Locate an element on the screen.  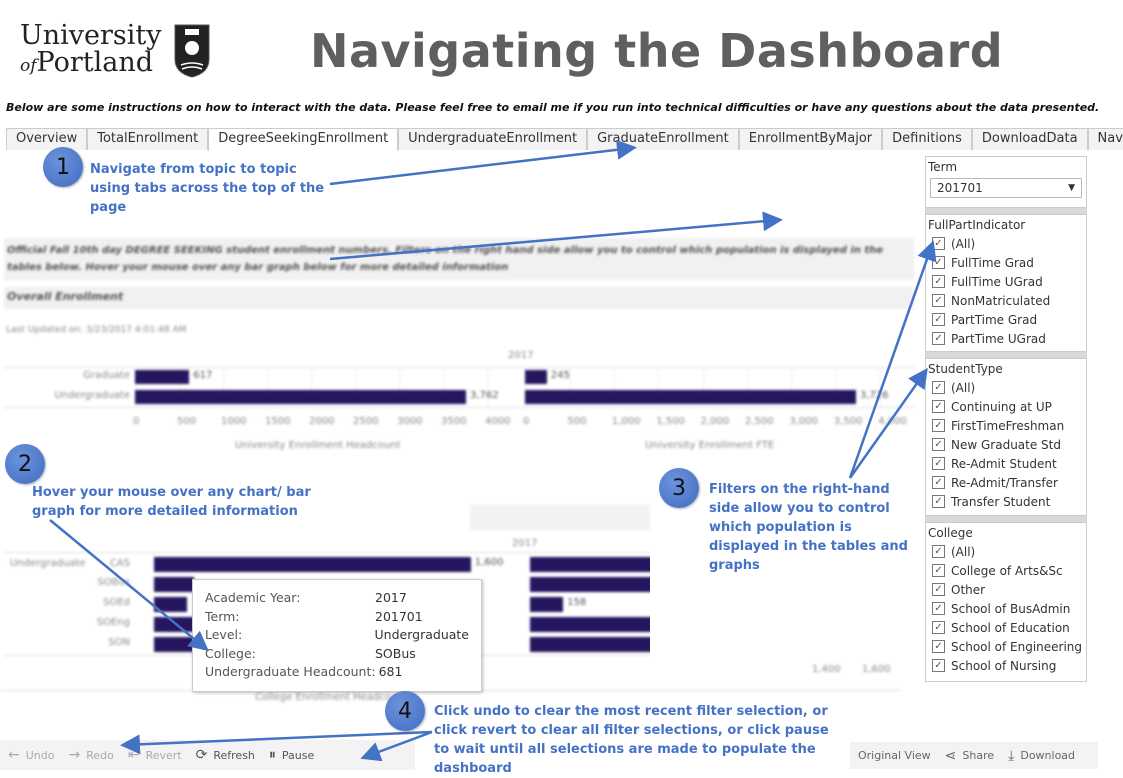
filter-option: ✓ Other is located at coordinates (1006, 589).